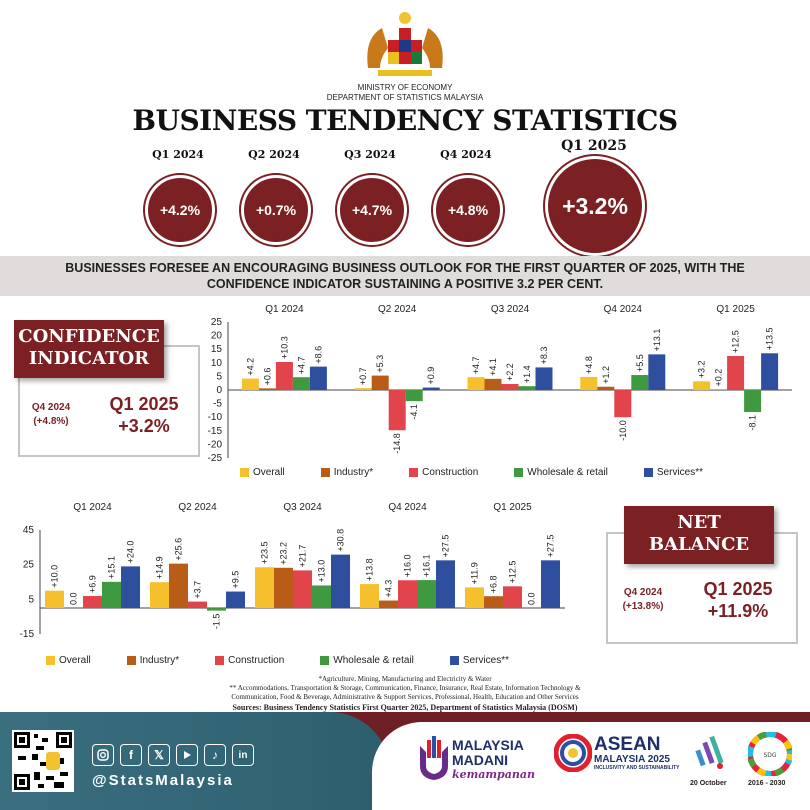 This screenshot has width=810, height=810. What do you see at coordinates (178, 154) in the screenshot?
I see `quarter-label-q1-2024: Q1 2024` at bounding box center [178, 154].